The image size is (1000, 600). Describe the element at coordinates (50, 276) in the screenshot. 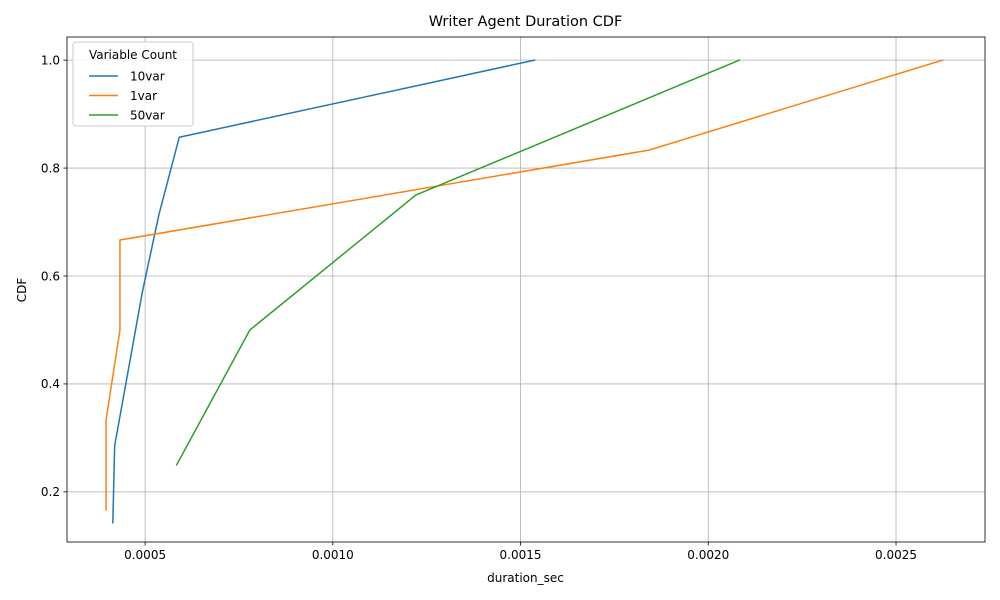

I see `y-tick-label: 0.6` at that location.